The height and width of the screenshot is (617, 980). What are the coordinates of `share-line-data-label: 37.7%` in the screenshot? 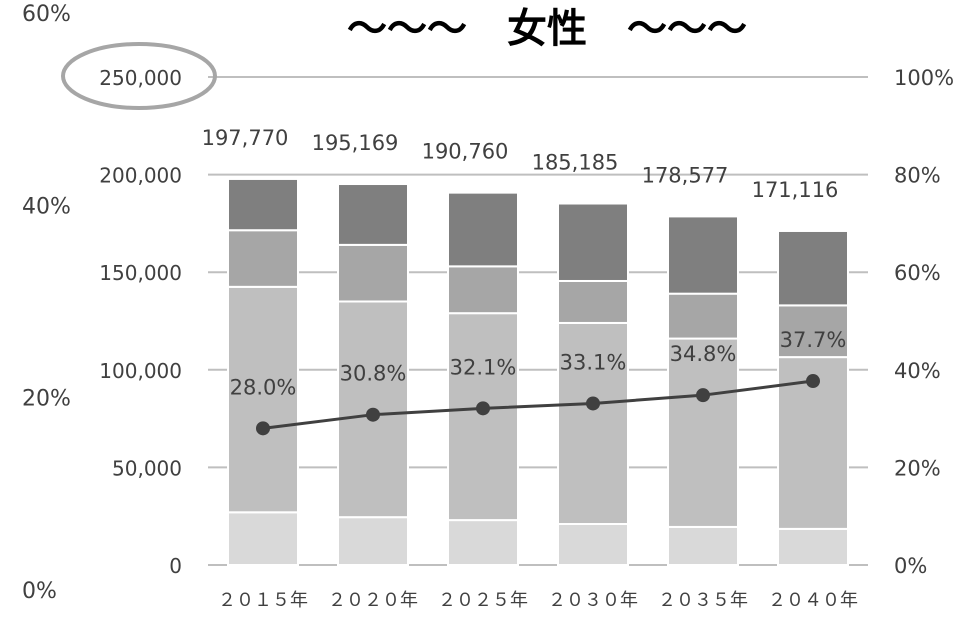 It's located at (813, 340).